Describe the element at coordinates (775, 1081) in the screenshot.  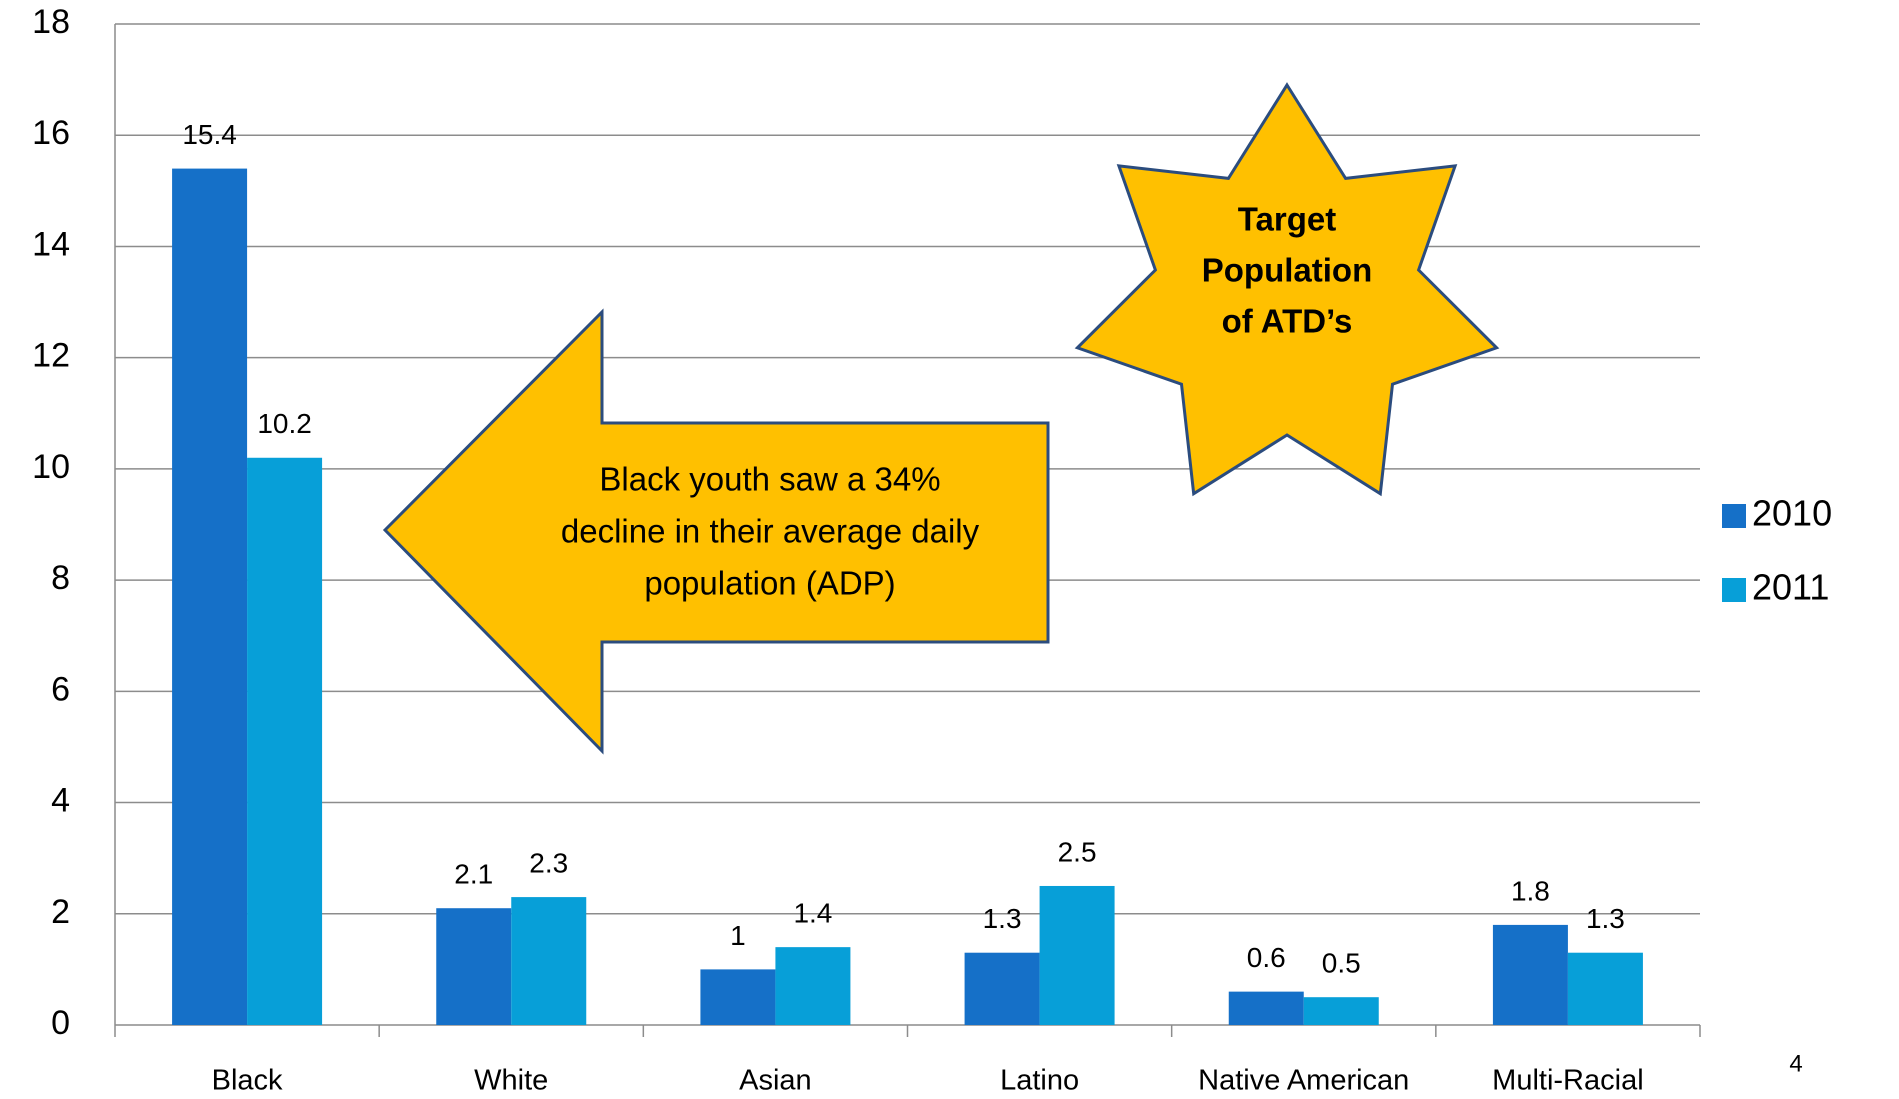
I see `x-tick-label: Asian` at that location.